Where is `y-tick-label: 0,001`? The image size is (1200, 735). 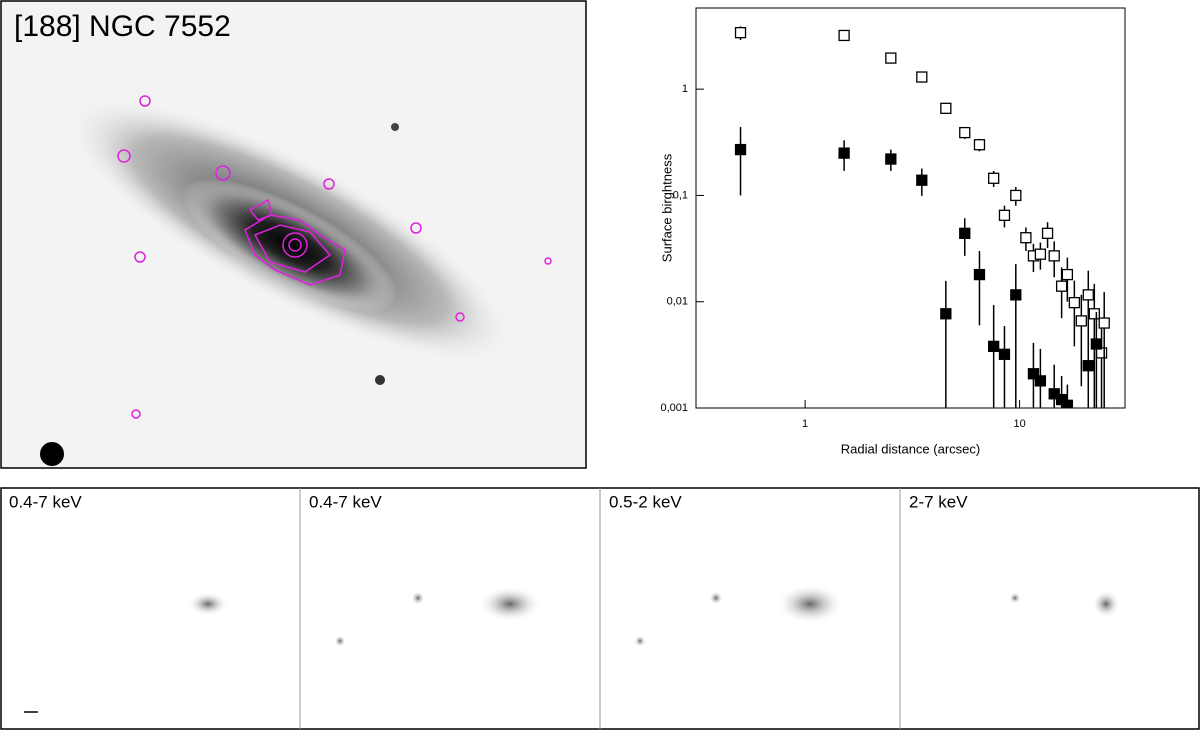
y-tick-label: 0,001 is located at coordinates (674, 408).